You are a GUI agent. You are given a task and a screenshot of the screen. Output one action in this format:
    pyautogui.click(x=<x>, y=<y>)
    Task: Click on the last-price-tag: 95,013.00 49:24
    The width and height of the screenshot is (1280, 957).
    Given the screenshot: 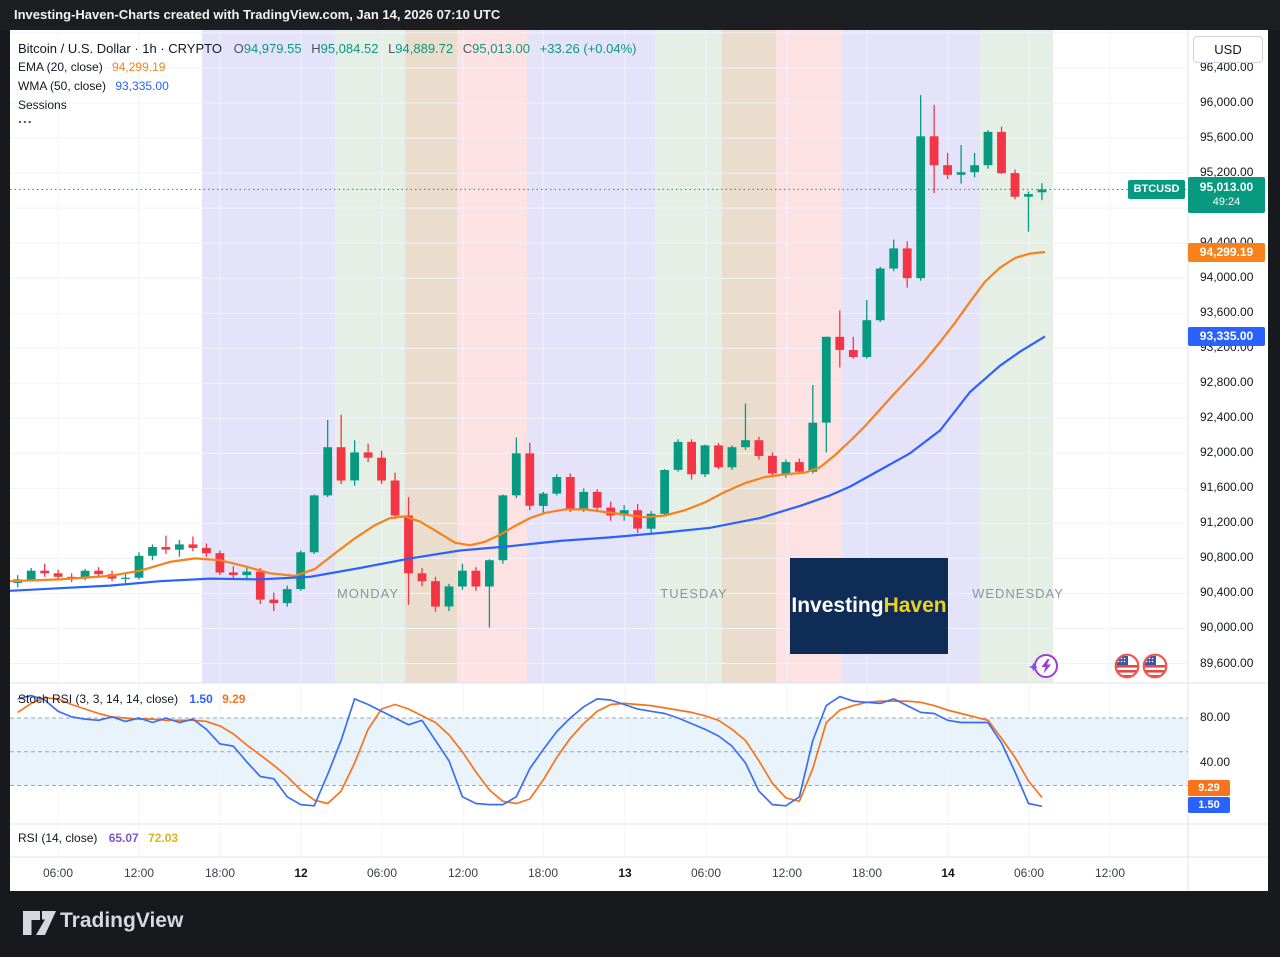 What is the action you would take?
    pyautogui.click(x=1226, y=195)
    